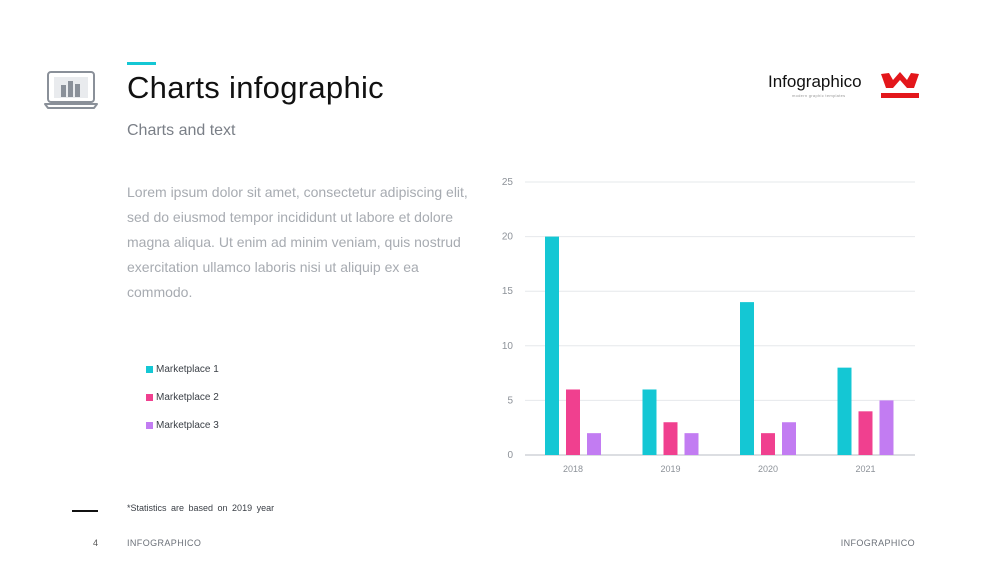 The image size is (1000, 562). I want to click on legend-item: Marketplace 2, so click(182, 397).